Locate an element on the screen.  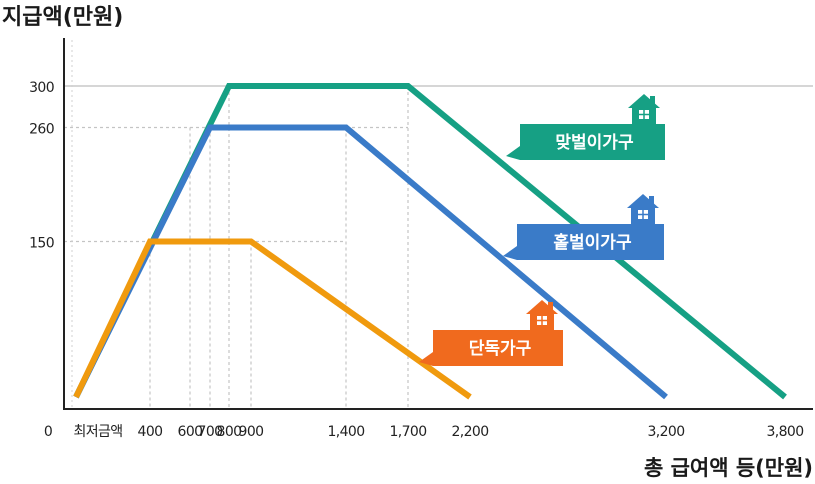
x-tick-label-800: 800 is located at coordinates (229, 432).